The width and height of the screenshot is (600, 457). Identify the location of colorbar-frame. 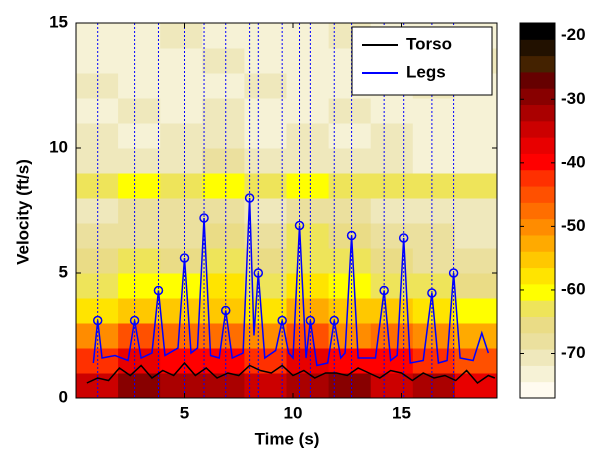
(537, 210).